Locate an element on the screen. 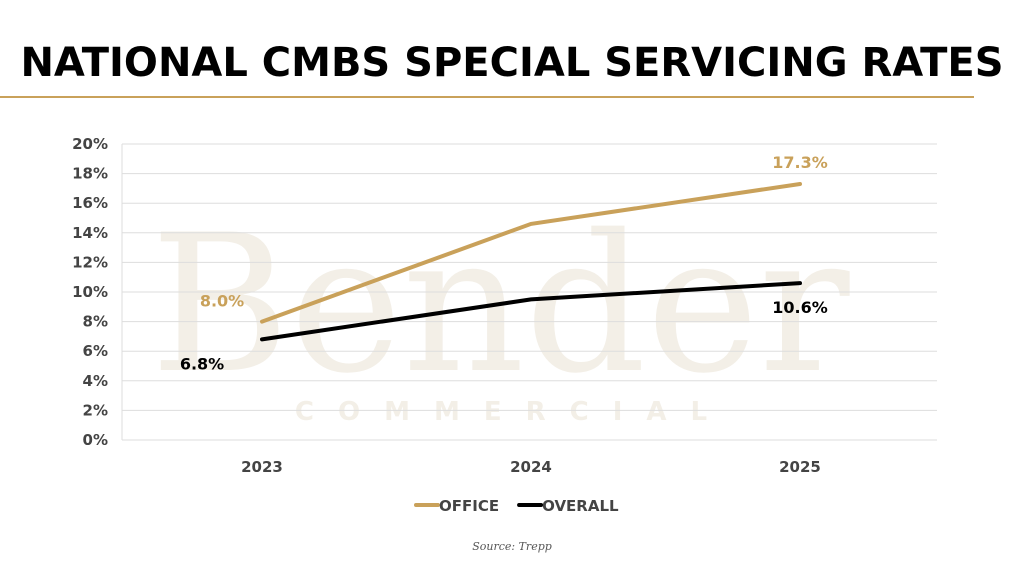  y-tick-label: 0% is located at coordinates (95, 440).